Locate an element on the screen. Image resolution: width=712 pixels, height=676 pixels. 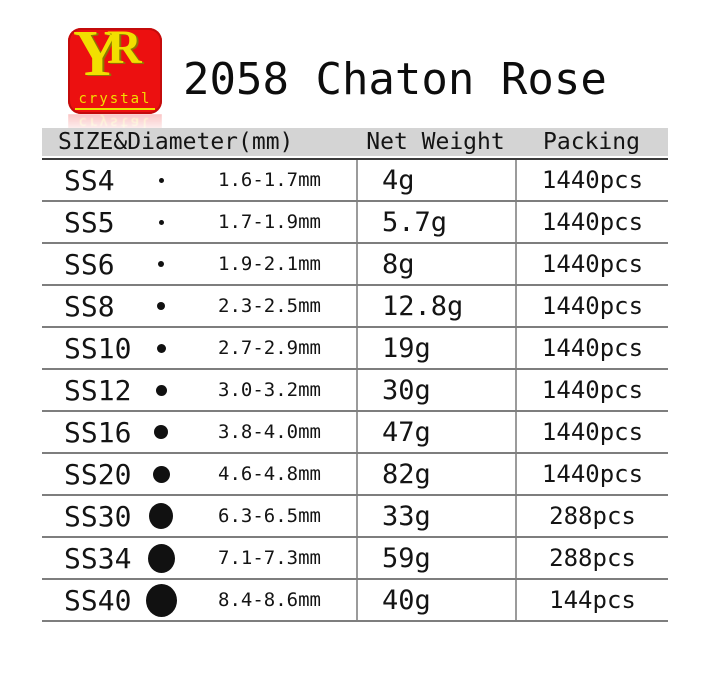
table-header-row: SIZE&Diameter(mm) Net Weight Packing is located at coordinates (355, 142).